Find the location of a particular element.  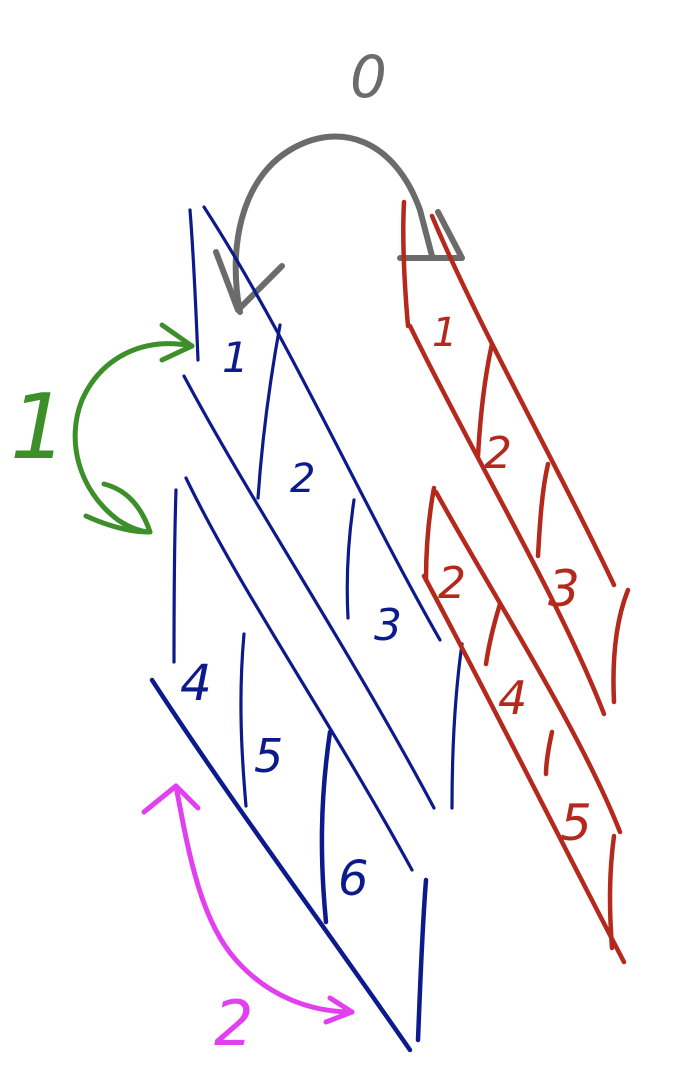

red-strip-label-4: 4 is located at coordinates (512, 698).